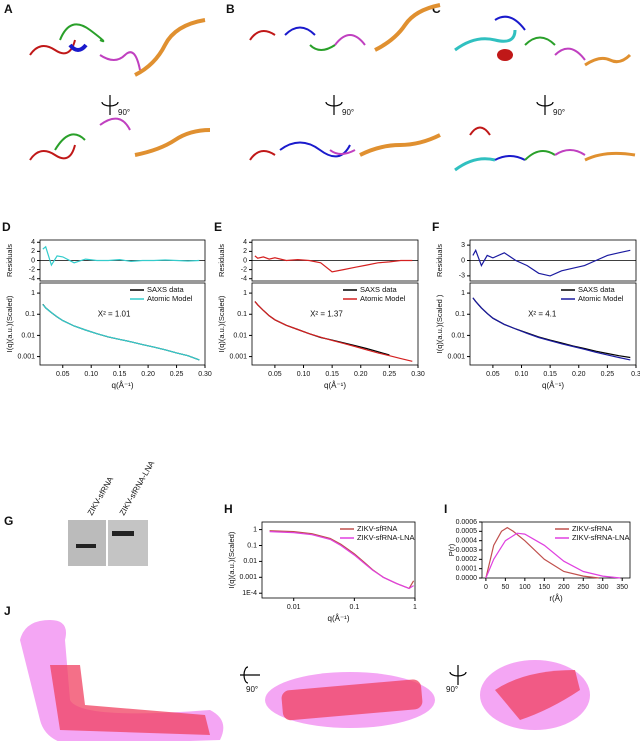 This screenshot has width=640, height=741. I want to click on panel-label: B, so click(230, 9).